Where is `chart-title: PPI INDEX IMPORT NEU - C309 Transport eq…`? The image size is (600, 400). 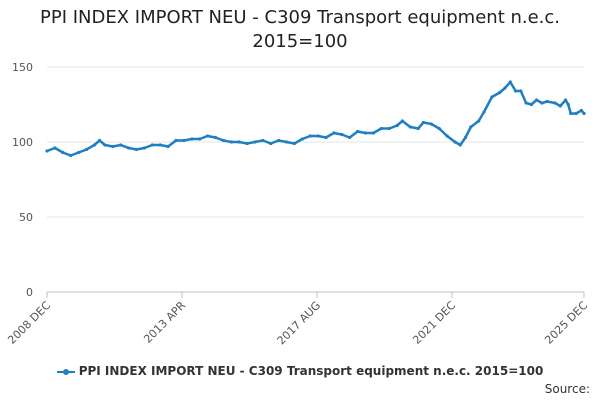 chart-title: PPI INDEX IMPORT NEU - C309 Transport eq… is located at coordinates (300, 30).